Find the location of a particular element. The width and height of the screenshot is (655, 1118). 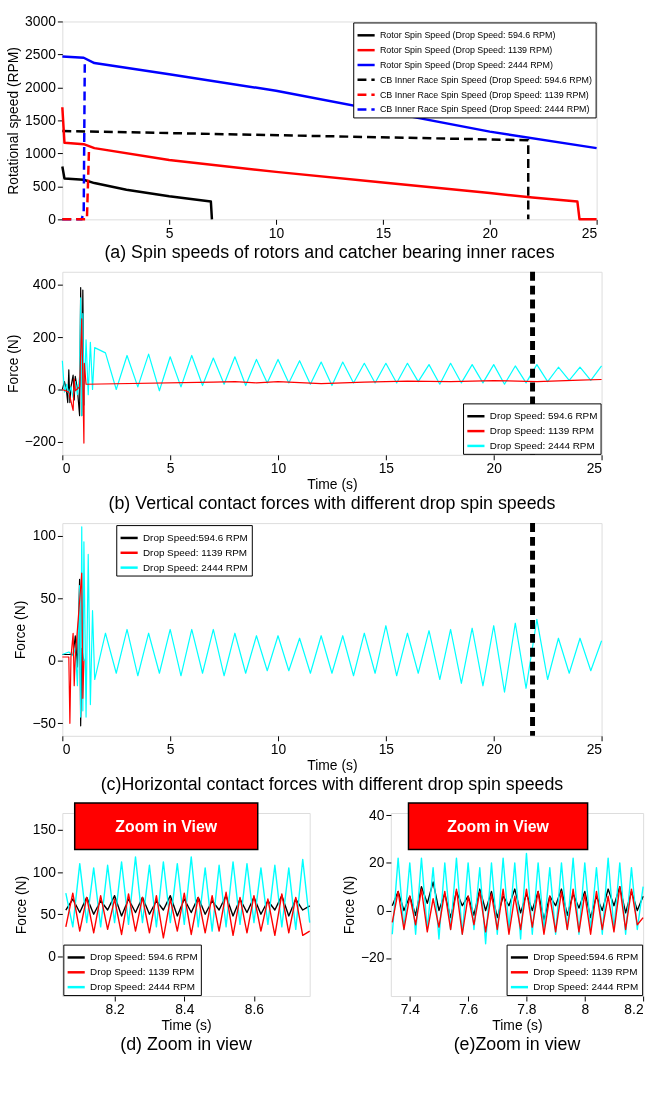

y-tick-label: 500 is located at coordinates (44, 185).